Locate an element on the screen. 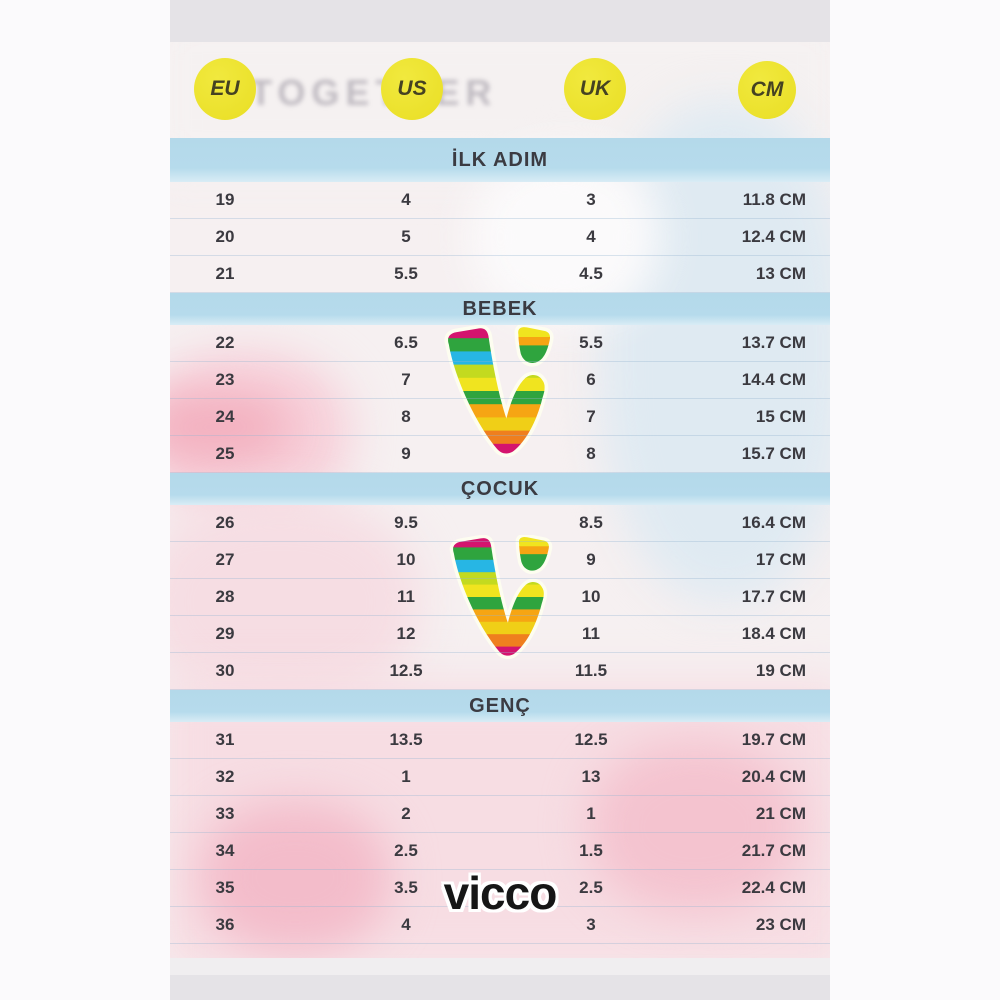  cell-uk: 4 is located at coordinates (591, 236).